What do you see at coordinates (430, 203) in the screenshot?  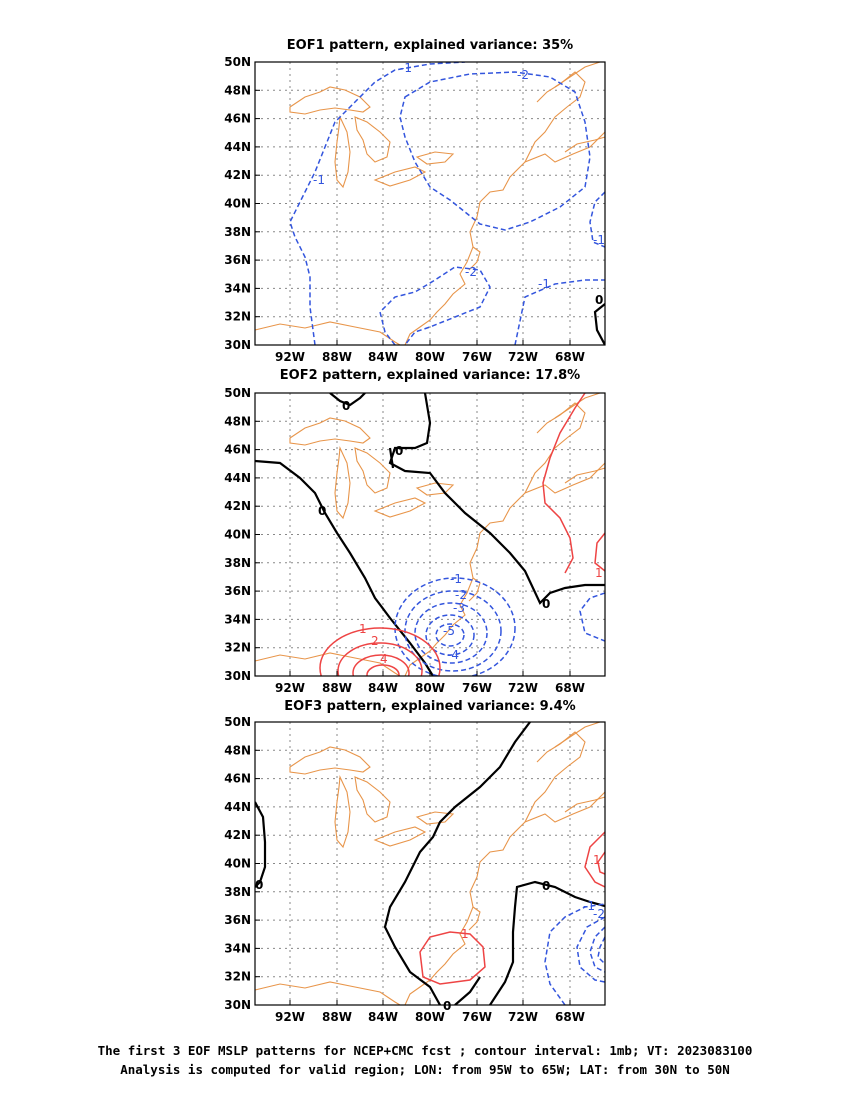 I see `panel-1-map: -1 -2 -1 -1 -2 -1 0` at bounding box center [430, 203].